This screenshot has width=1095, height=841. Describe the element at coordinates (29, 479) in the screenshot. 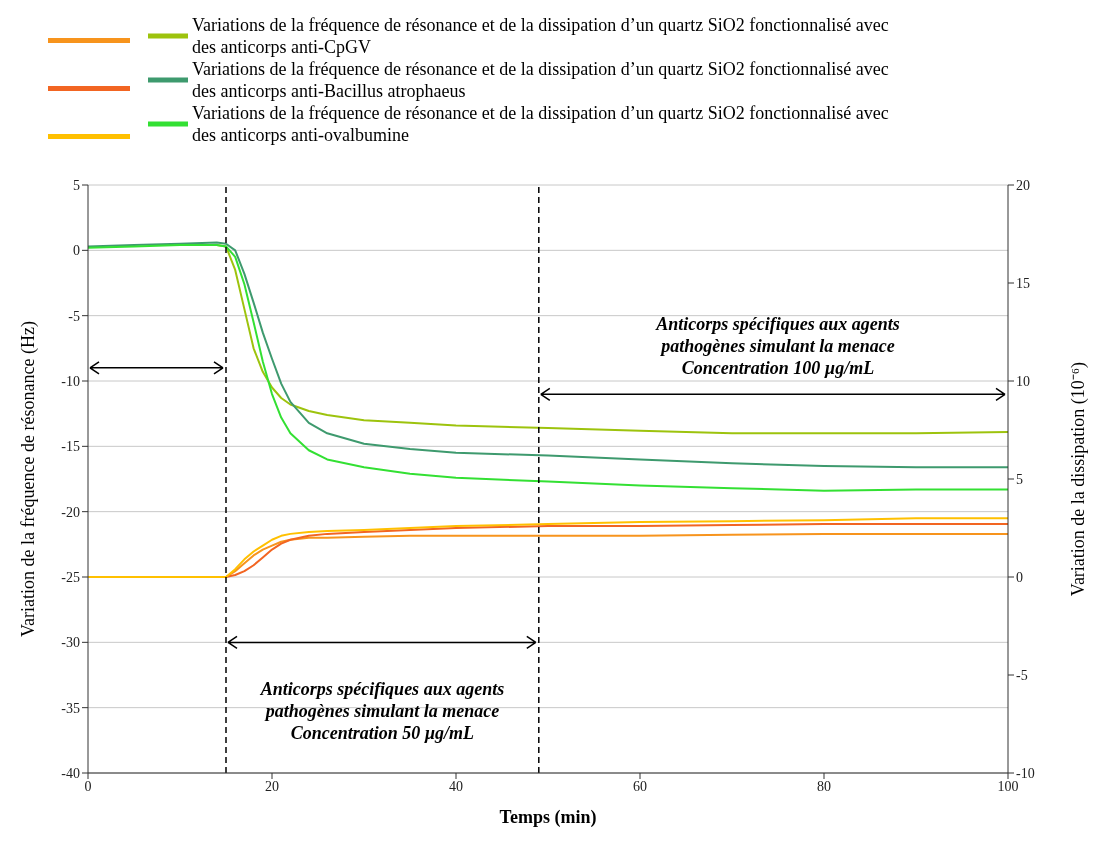

I see `y-axis-title: Variation de la fréquence de résonance (Hz)` at that location.